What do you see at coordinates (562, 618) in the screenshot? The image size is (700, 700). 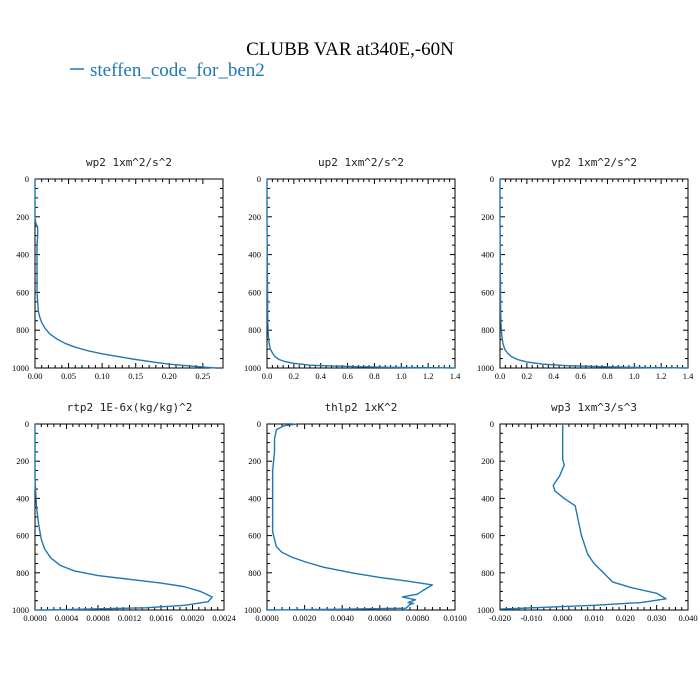 I see `x-tick-label: 0.000` at bounding box center [562, 618].